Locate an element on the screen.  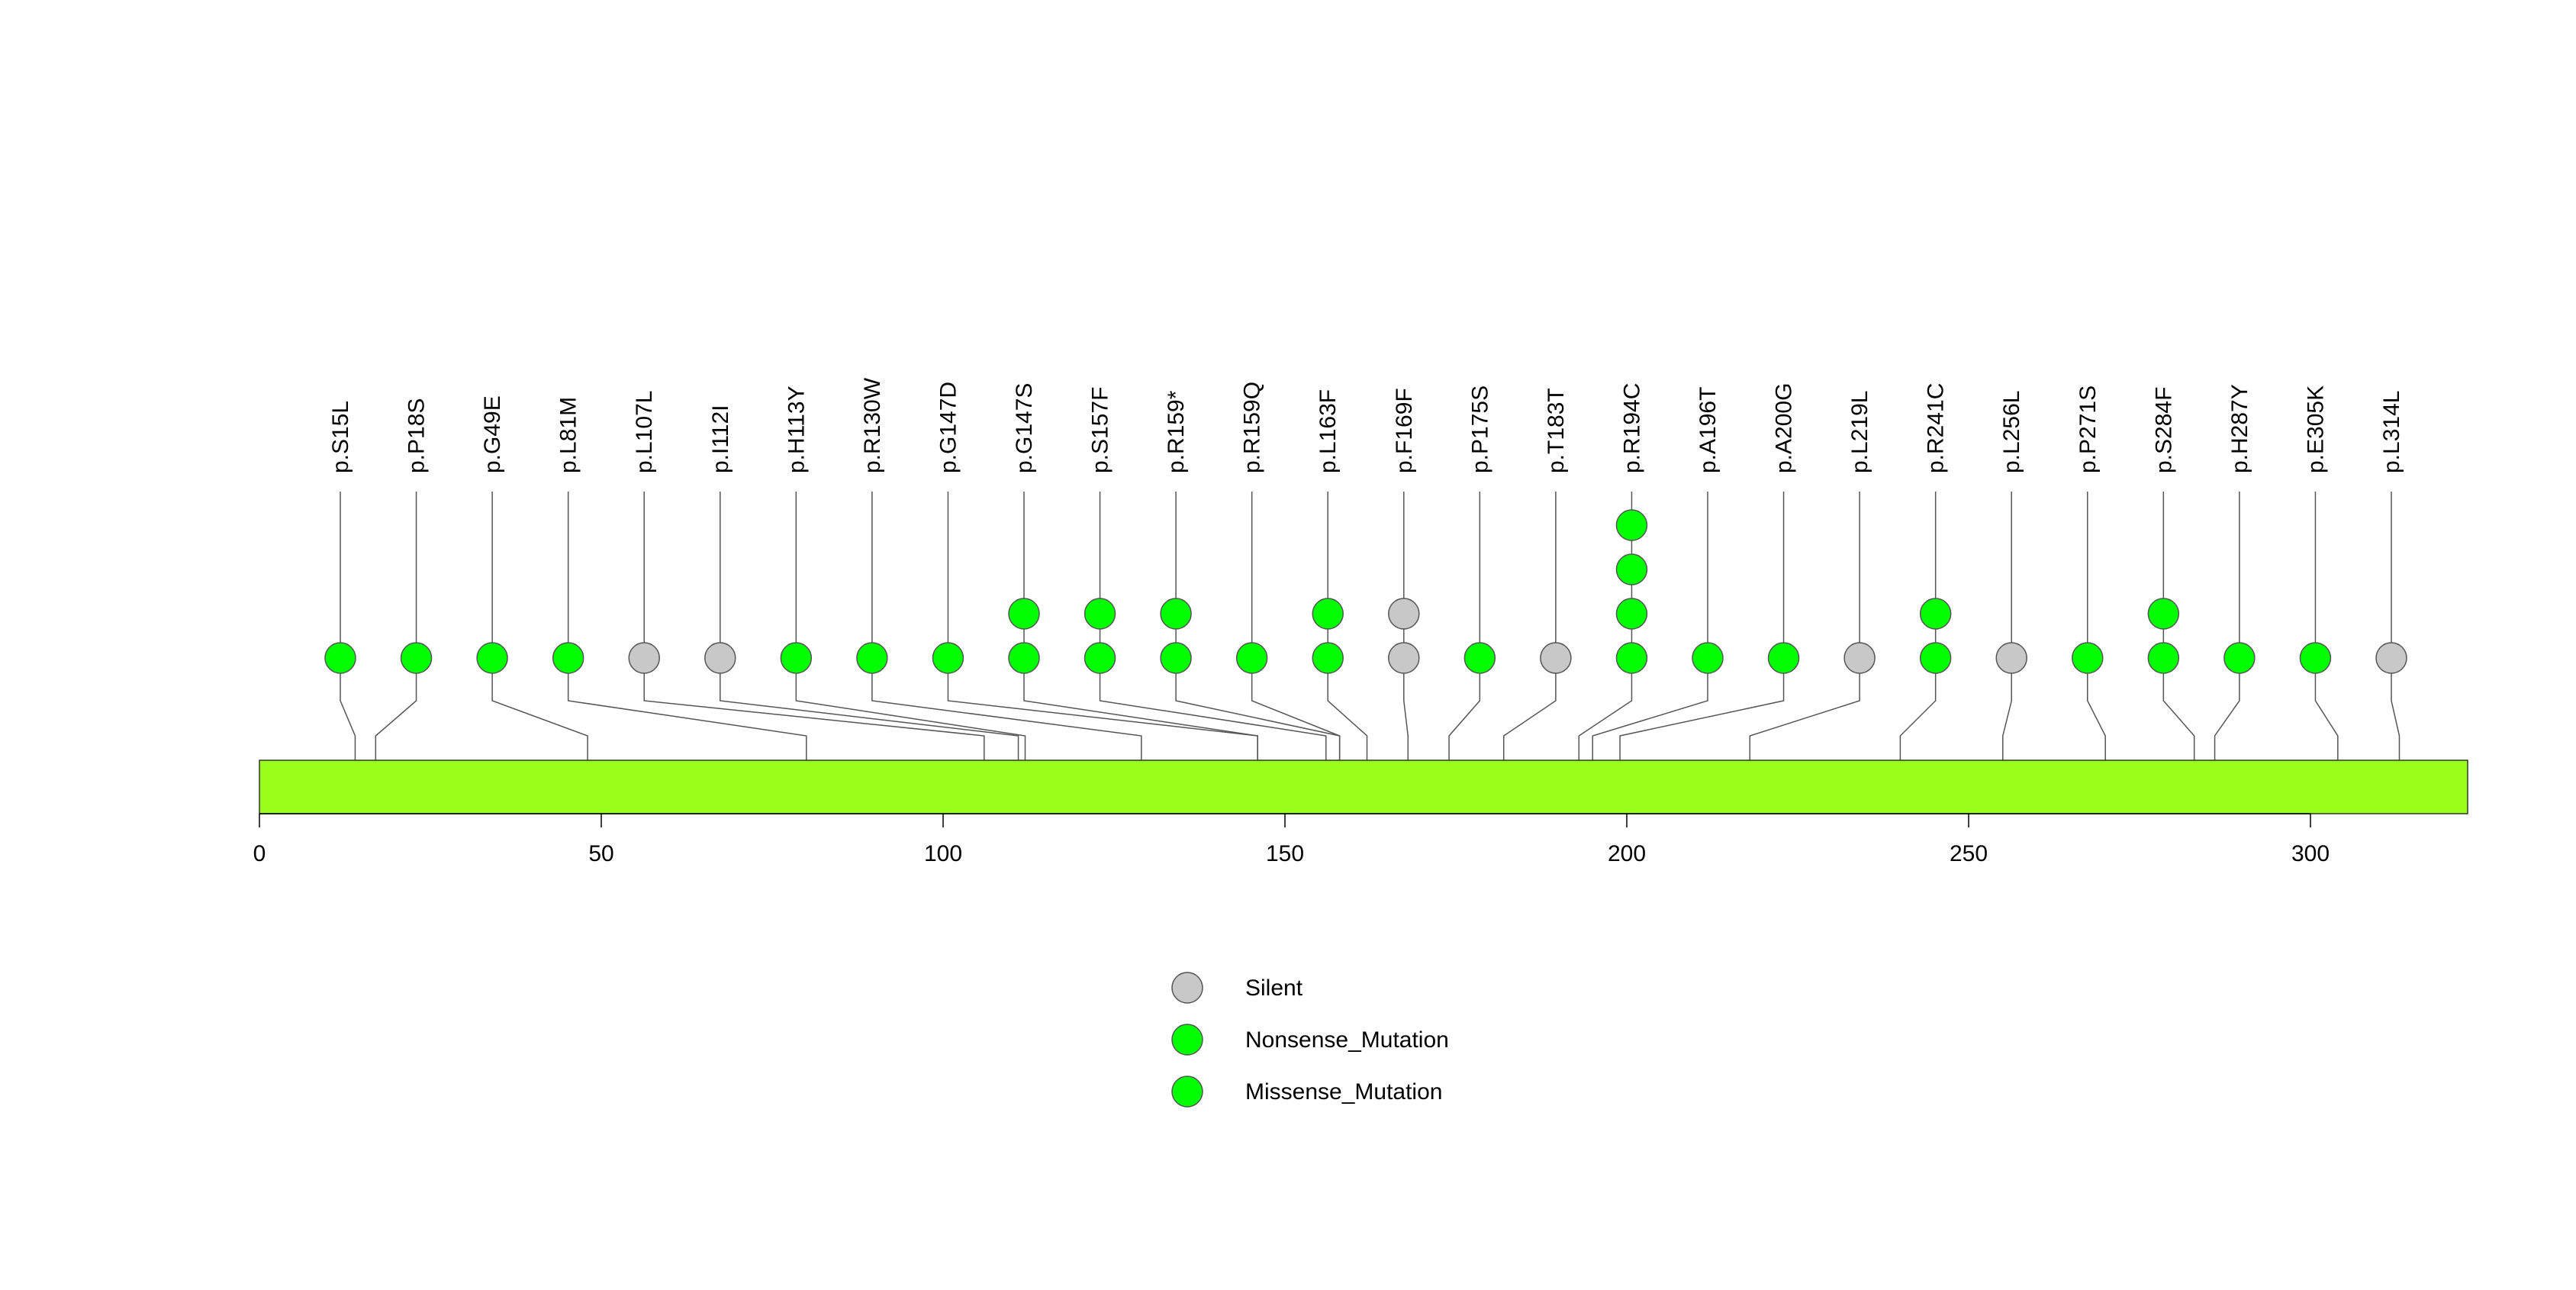
mutation-label: p.G147S is located at coordinates (1024, 428).